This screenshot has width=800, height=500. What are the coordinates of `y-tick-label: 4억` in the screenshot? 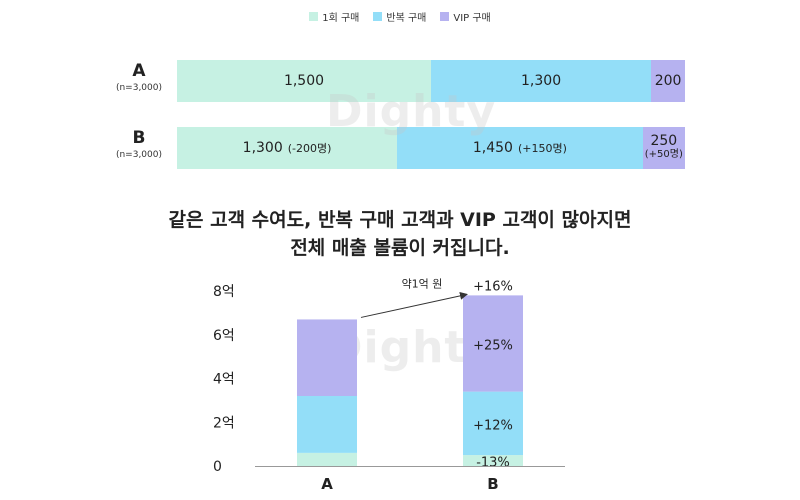 It's located at (224, 380).